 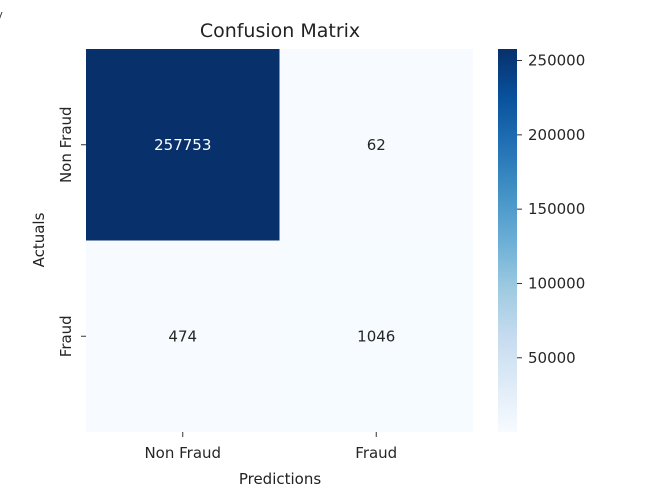 I want to click on x-tick-label: Fraud, so click(x=376, y=453).